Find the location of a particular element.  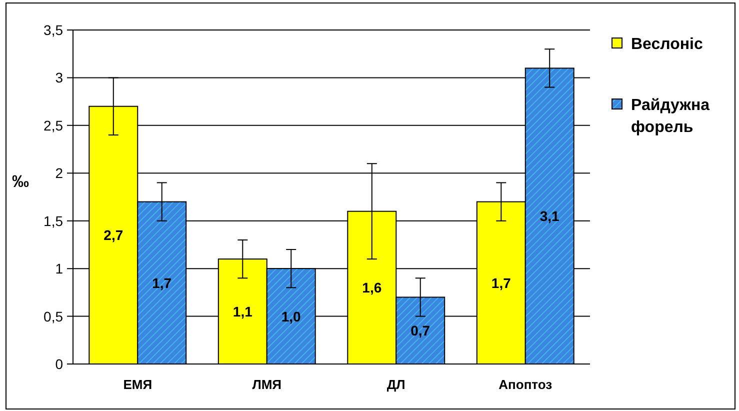

legend-label: Веслоніс is located at coordinates (667, 44).